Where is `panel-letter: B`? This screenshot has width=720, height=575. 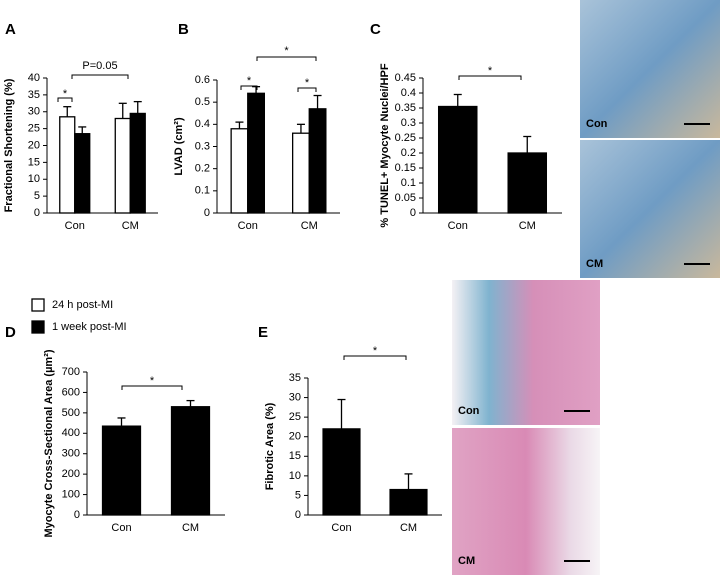 panel-letter: B is located at coordinates (183, 29).